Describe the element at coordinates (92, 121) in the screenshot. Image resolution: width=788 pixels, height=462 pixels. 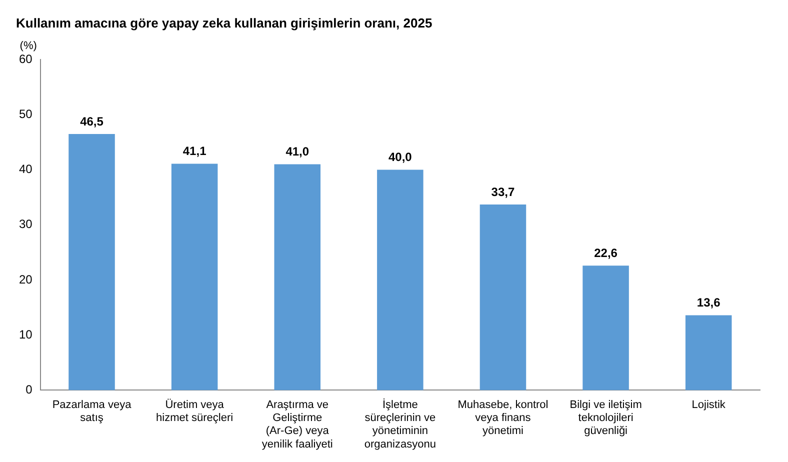
I see `data-label: 46,5` at that location.